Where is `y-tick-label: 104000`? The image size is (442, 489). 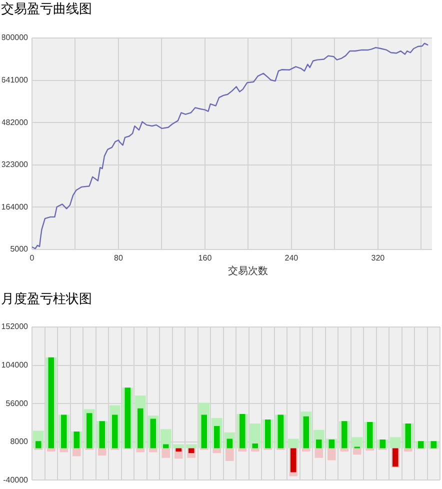 y-tick-label: 104000 is located at coordinates (15, 365).